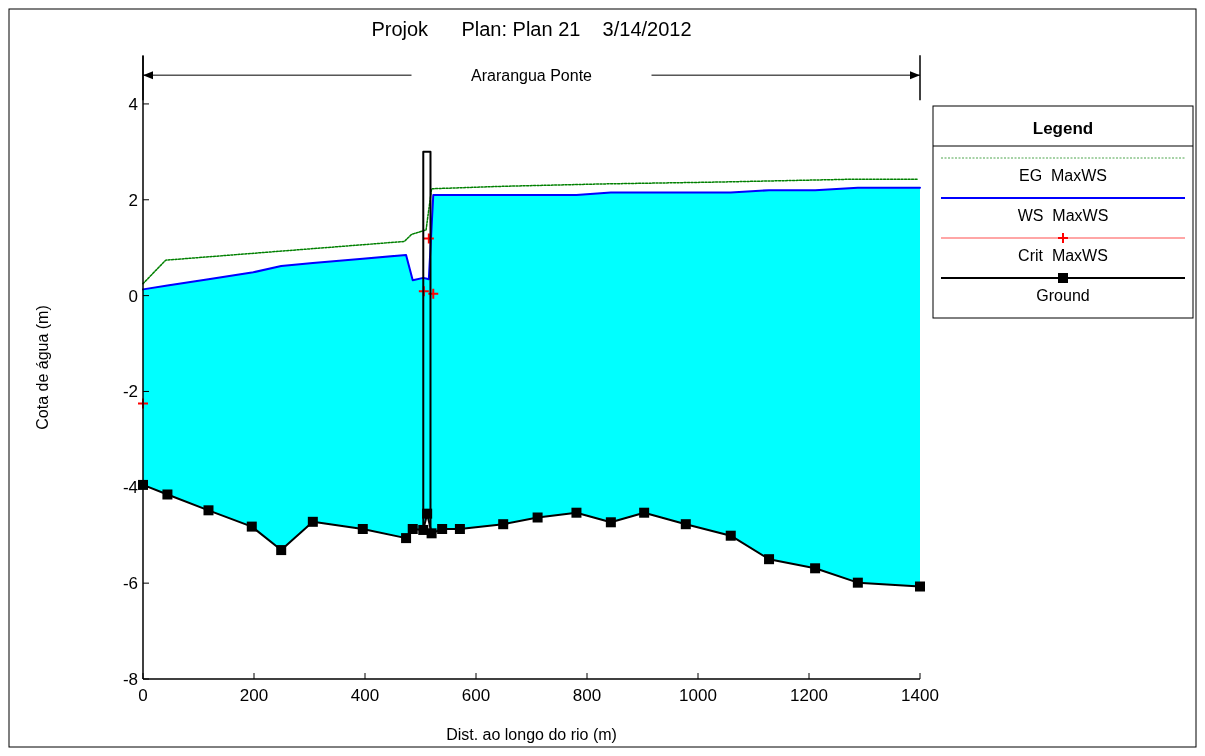 This screenshot has height=756, width=1205. Describe the element at coordinates (130, 488) in the screenshot. I see `y-tick-label: -4` at that location.